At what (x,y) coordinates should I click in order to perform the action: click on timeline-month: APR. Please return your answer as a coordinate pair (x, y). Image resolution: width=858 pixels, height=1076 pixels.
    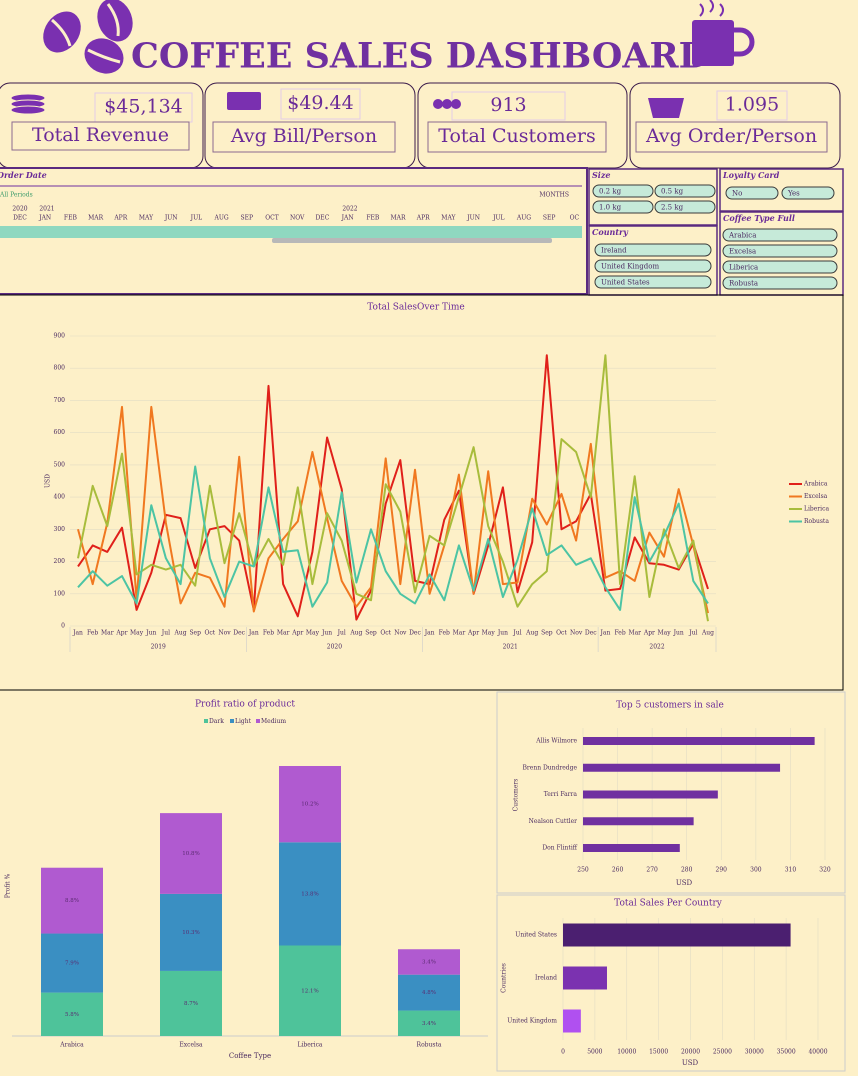
    Looking at the image, I should click on (120, 218).